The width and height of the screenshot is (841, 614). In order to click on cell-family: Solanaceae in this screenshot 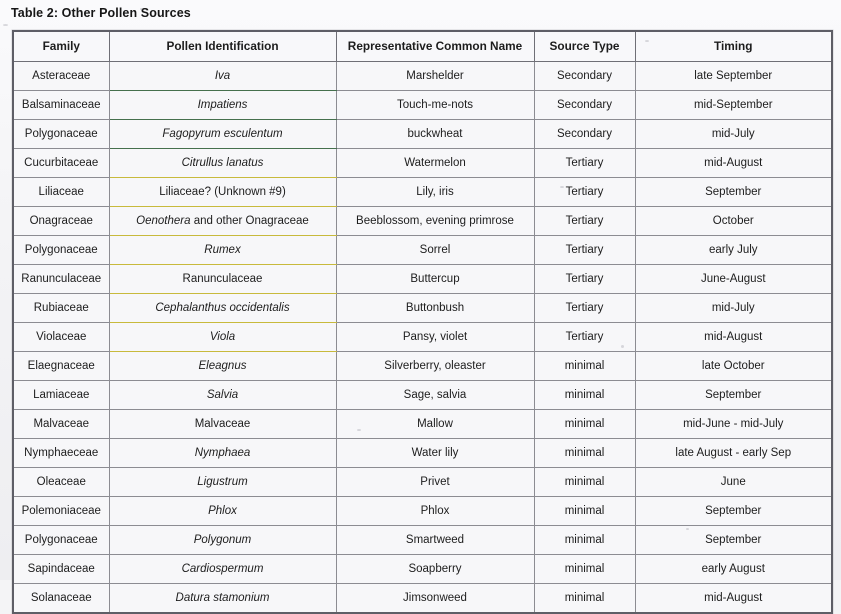, I will do `click(61, 598)`.